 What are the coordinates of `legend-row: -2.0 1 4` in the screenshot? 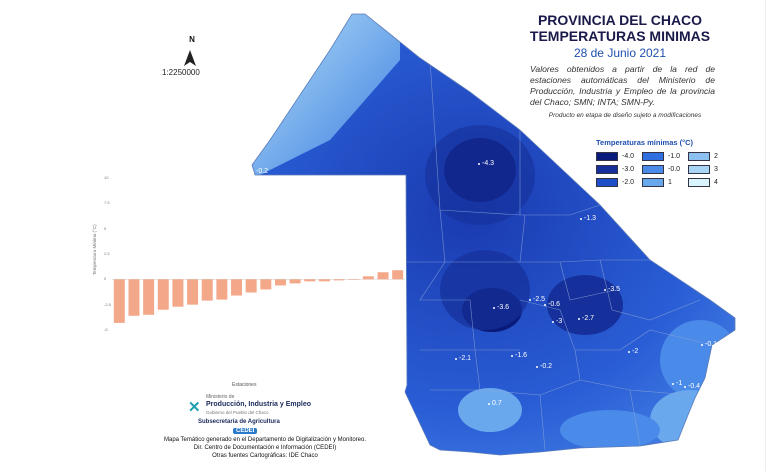 It's located at (671, 182).